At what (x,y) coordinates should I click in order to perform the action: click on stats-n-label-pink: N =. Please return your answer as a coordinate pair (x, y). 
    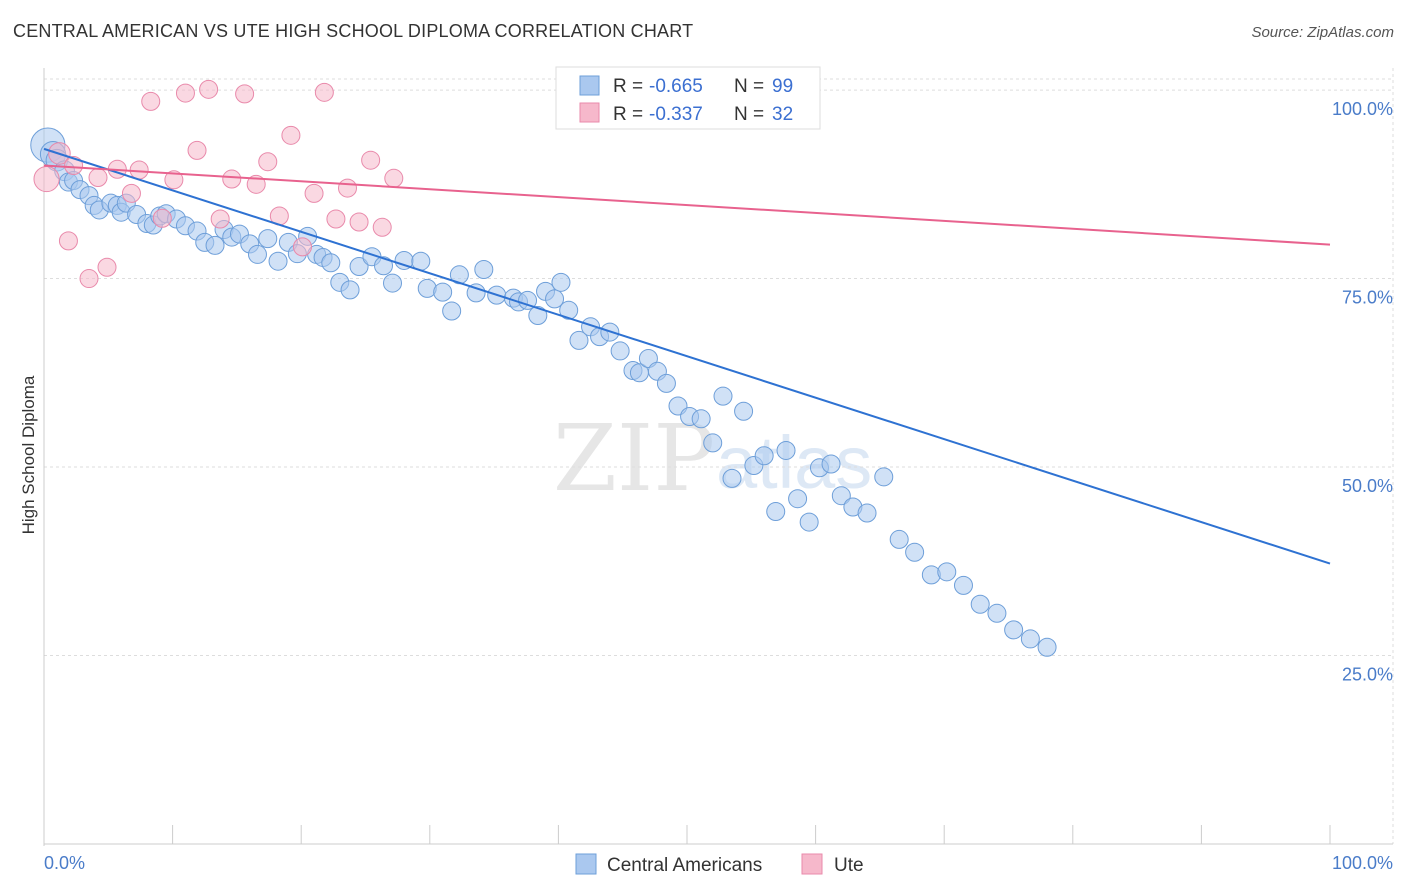
    Looking at the image, I should click on (749, 114).